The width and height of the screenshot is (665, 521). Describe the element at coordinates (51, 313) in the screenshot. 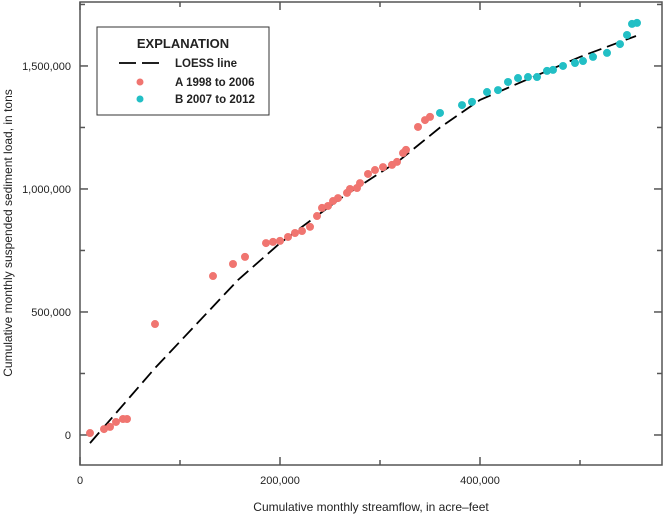

I see `y-tick-label: 500,000` at that location.